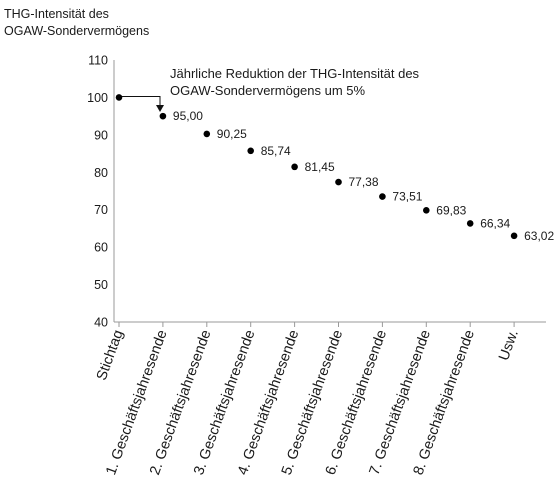 This screenshot has height=495, width=560. What do you see at coordinates (97, 98) in the screenshot?
I see `y-tick-label: 100` at bounding box center [97, 98].